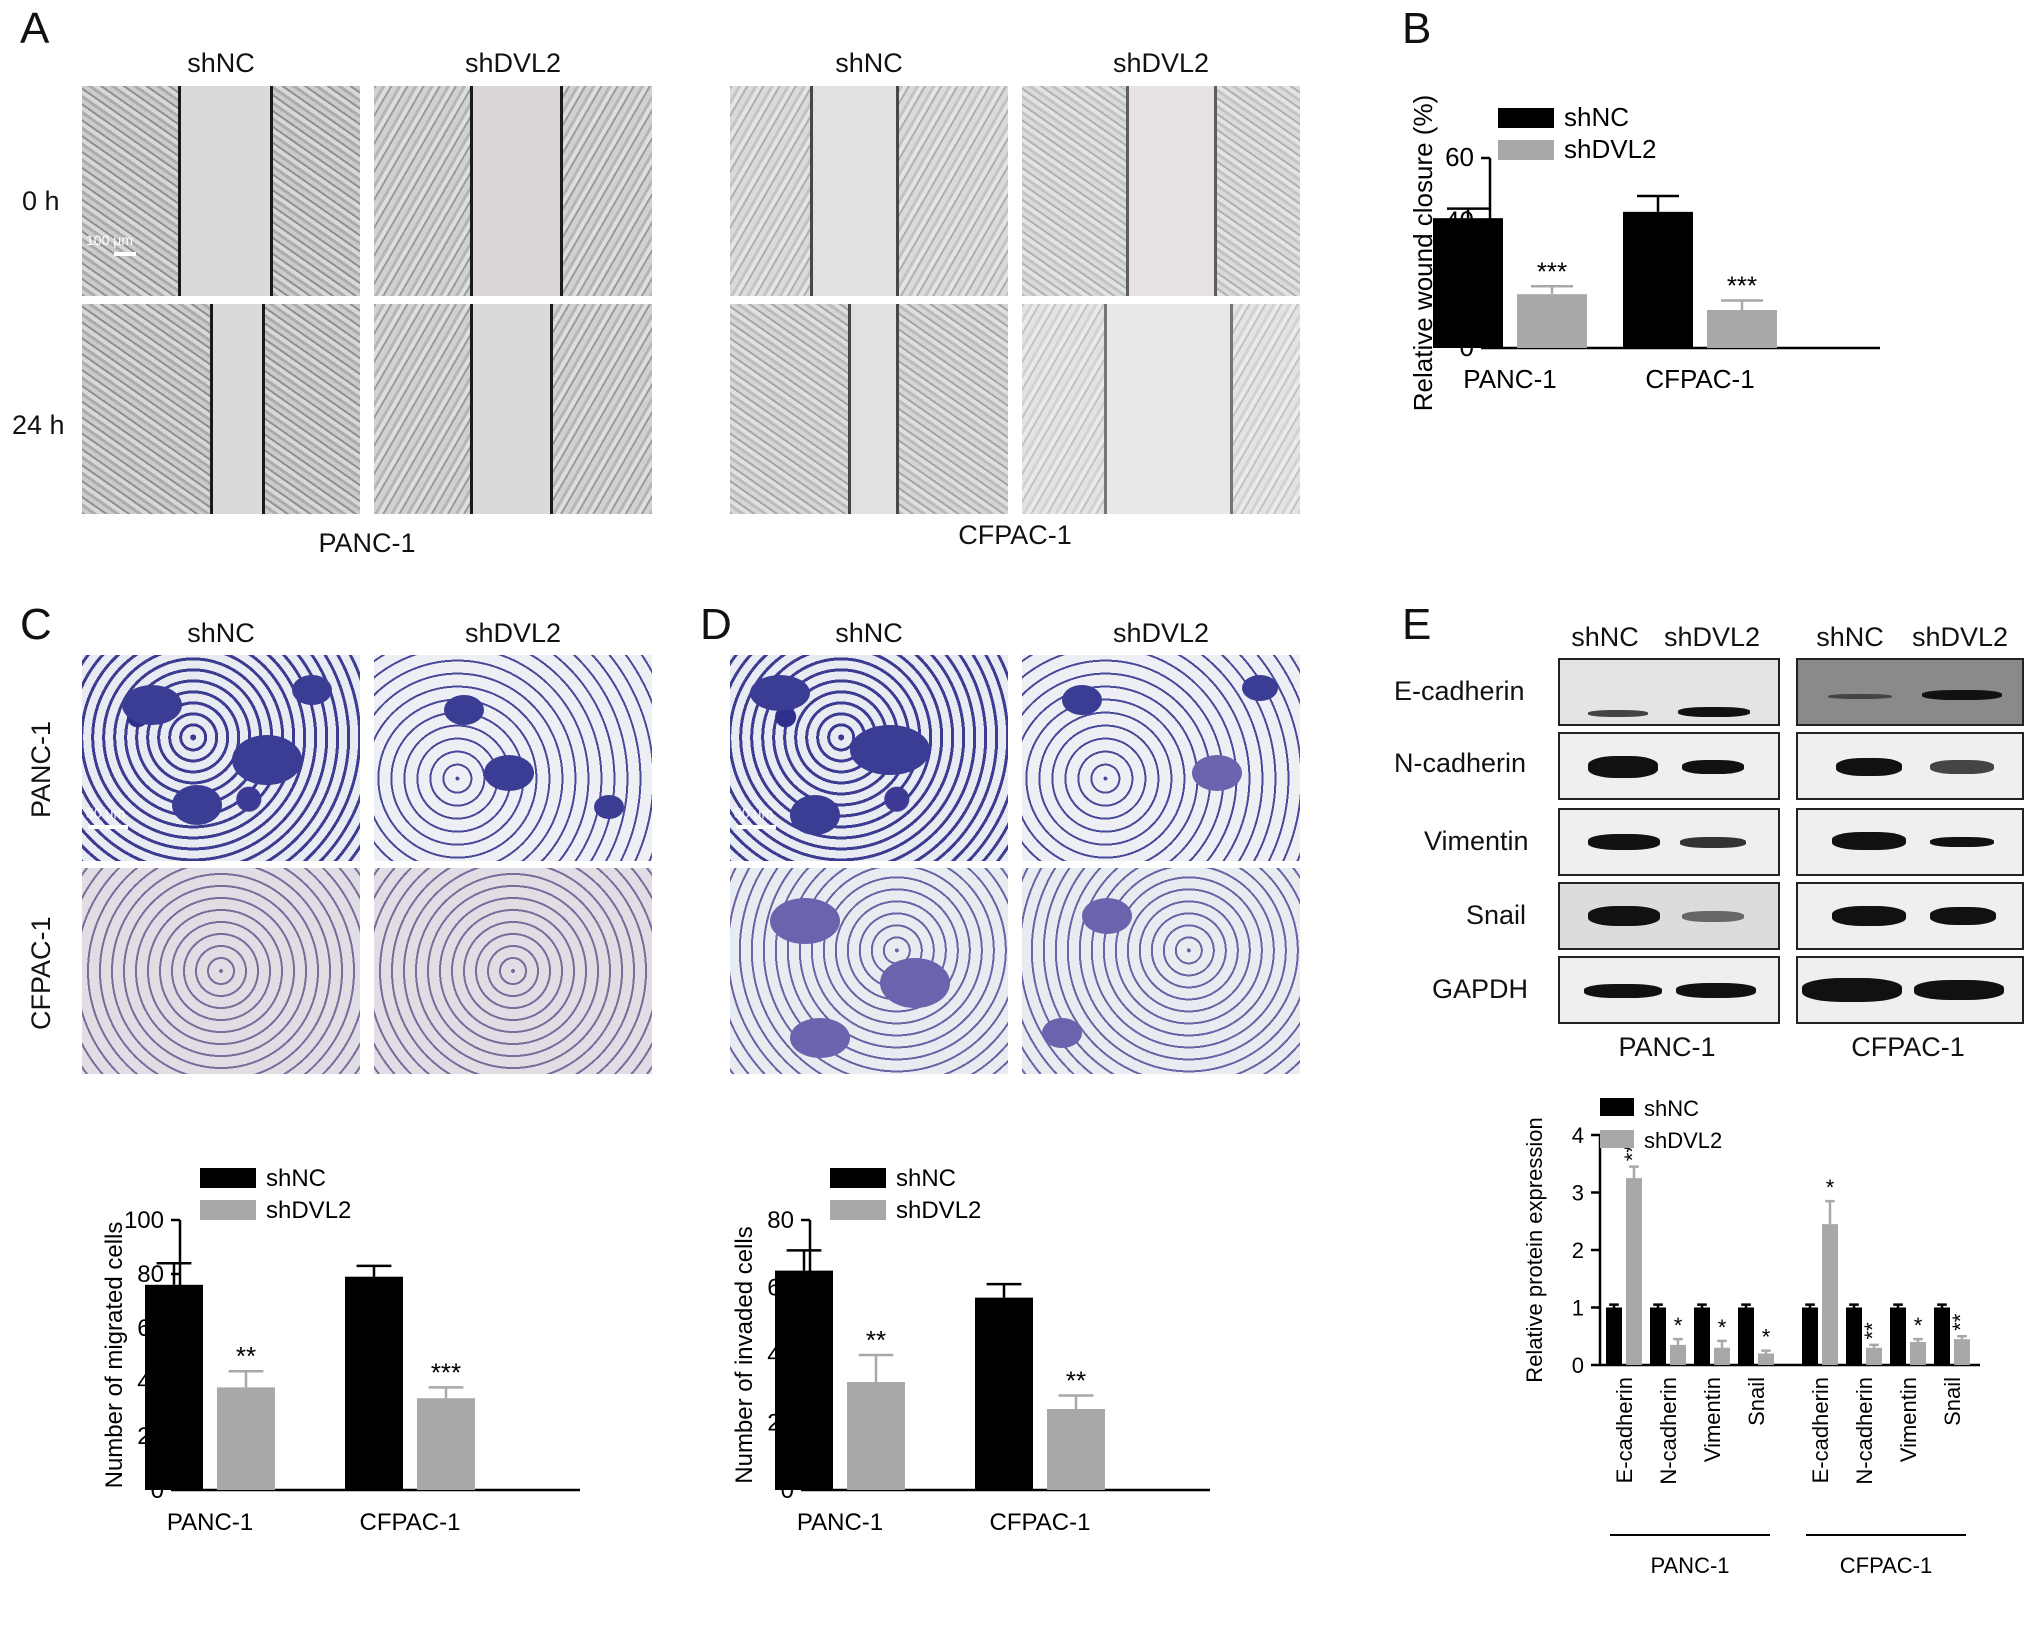  I want to click on e-row-label-vimentin: Vimentin, so click(1476, 841).